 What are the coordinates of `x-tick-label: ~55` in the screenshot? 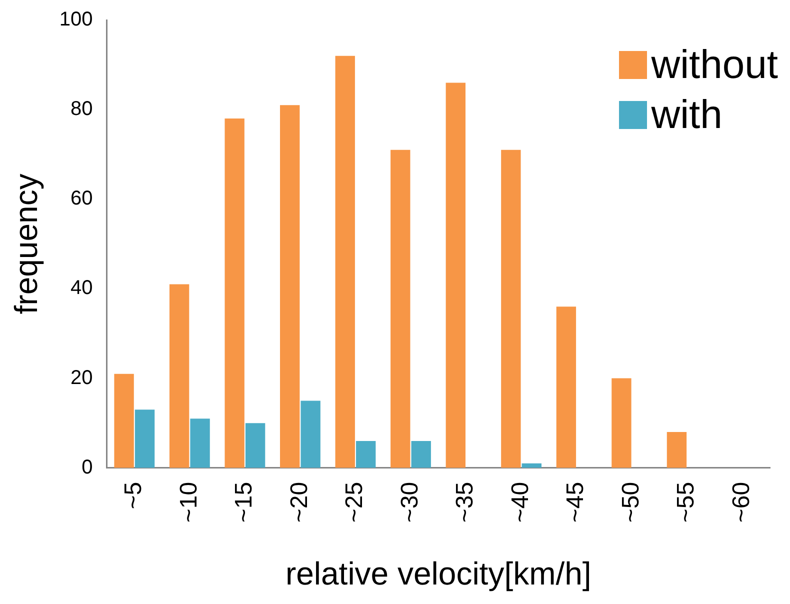 It's located at (686, 502).